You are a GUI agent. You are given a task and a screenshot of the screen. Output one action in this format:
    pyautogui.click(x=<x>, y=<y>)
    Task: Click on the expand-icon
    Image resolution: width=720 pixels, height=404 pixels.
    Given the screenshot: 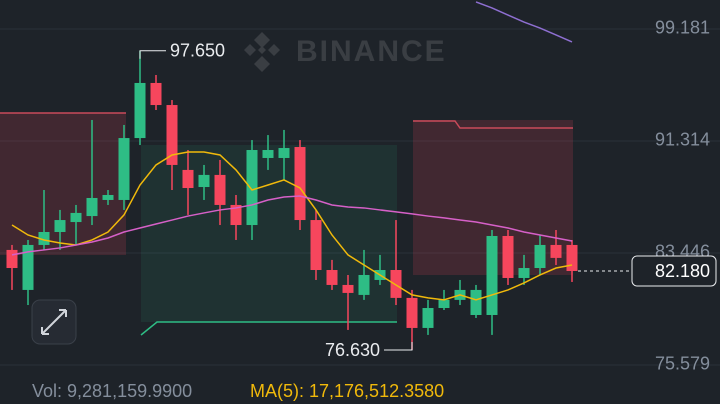 What is the action you would take?
    pyautogui.click(x=54, y=322)
    